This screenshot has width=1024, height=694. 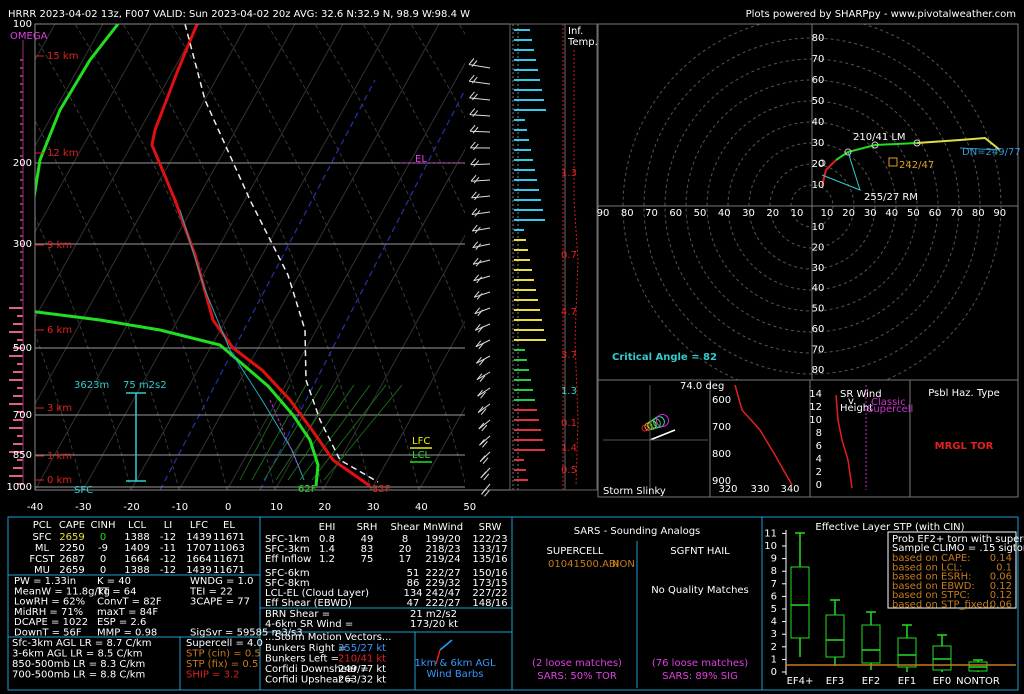 What do you see at coordinates (276, 507) in the screenshot?
I see `temp-label: 10` at bounding box center [276, 507].